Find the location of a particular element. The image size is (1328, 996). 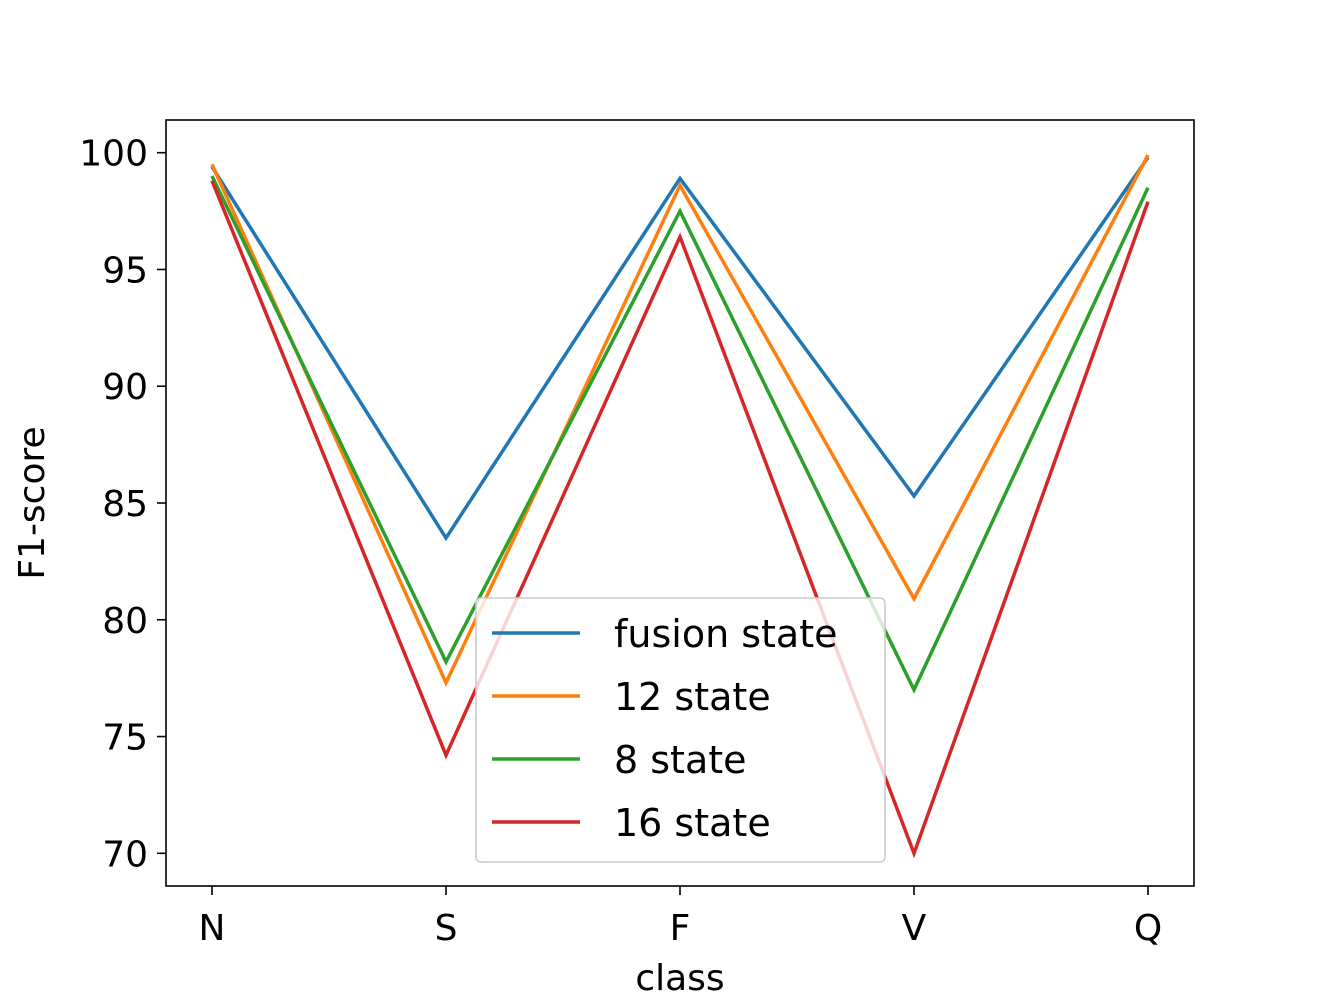

legend-entry: fusion state is located at coordinates (726, 634).